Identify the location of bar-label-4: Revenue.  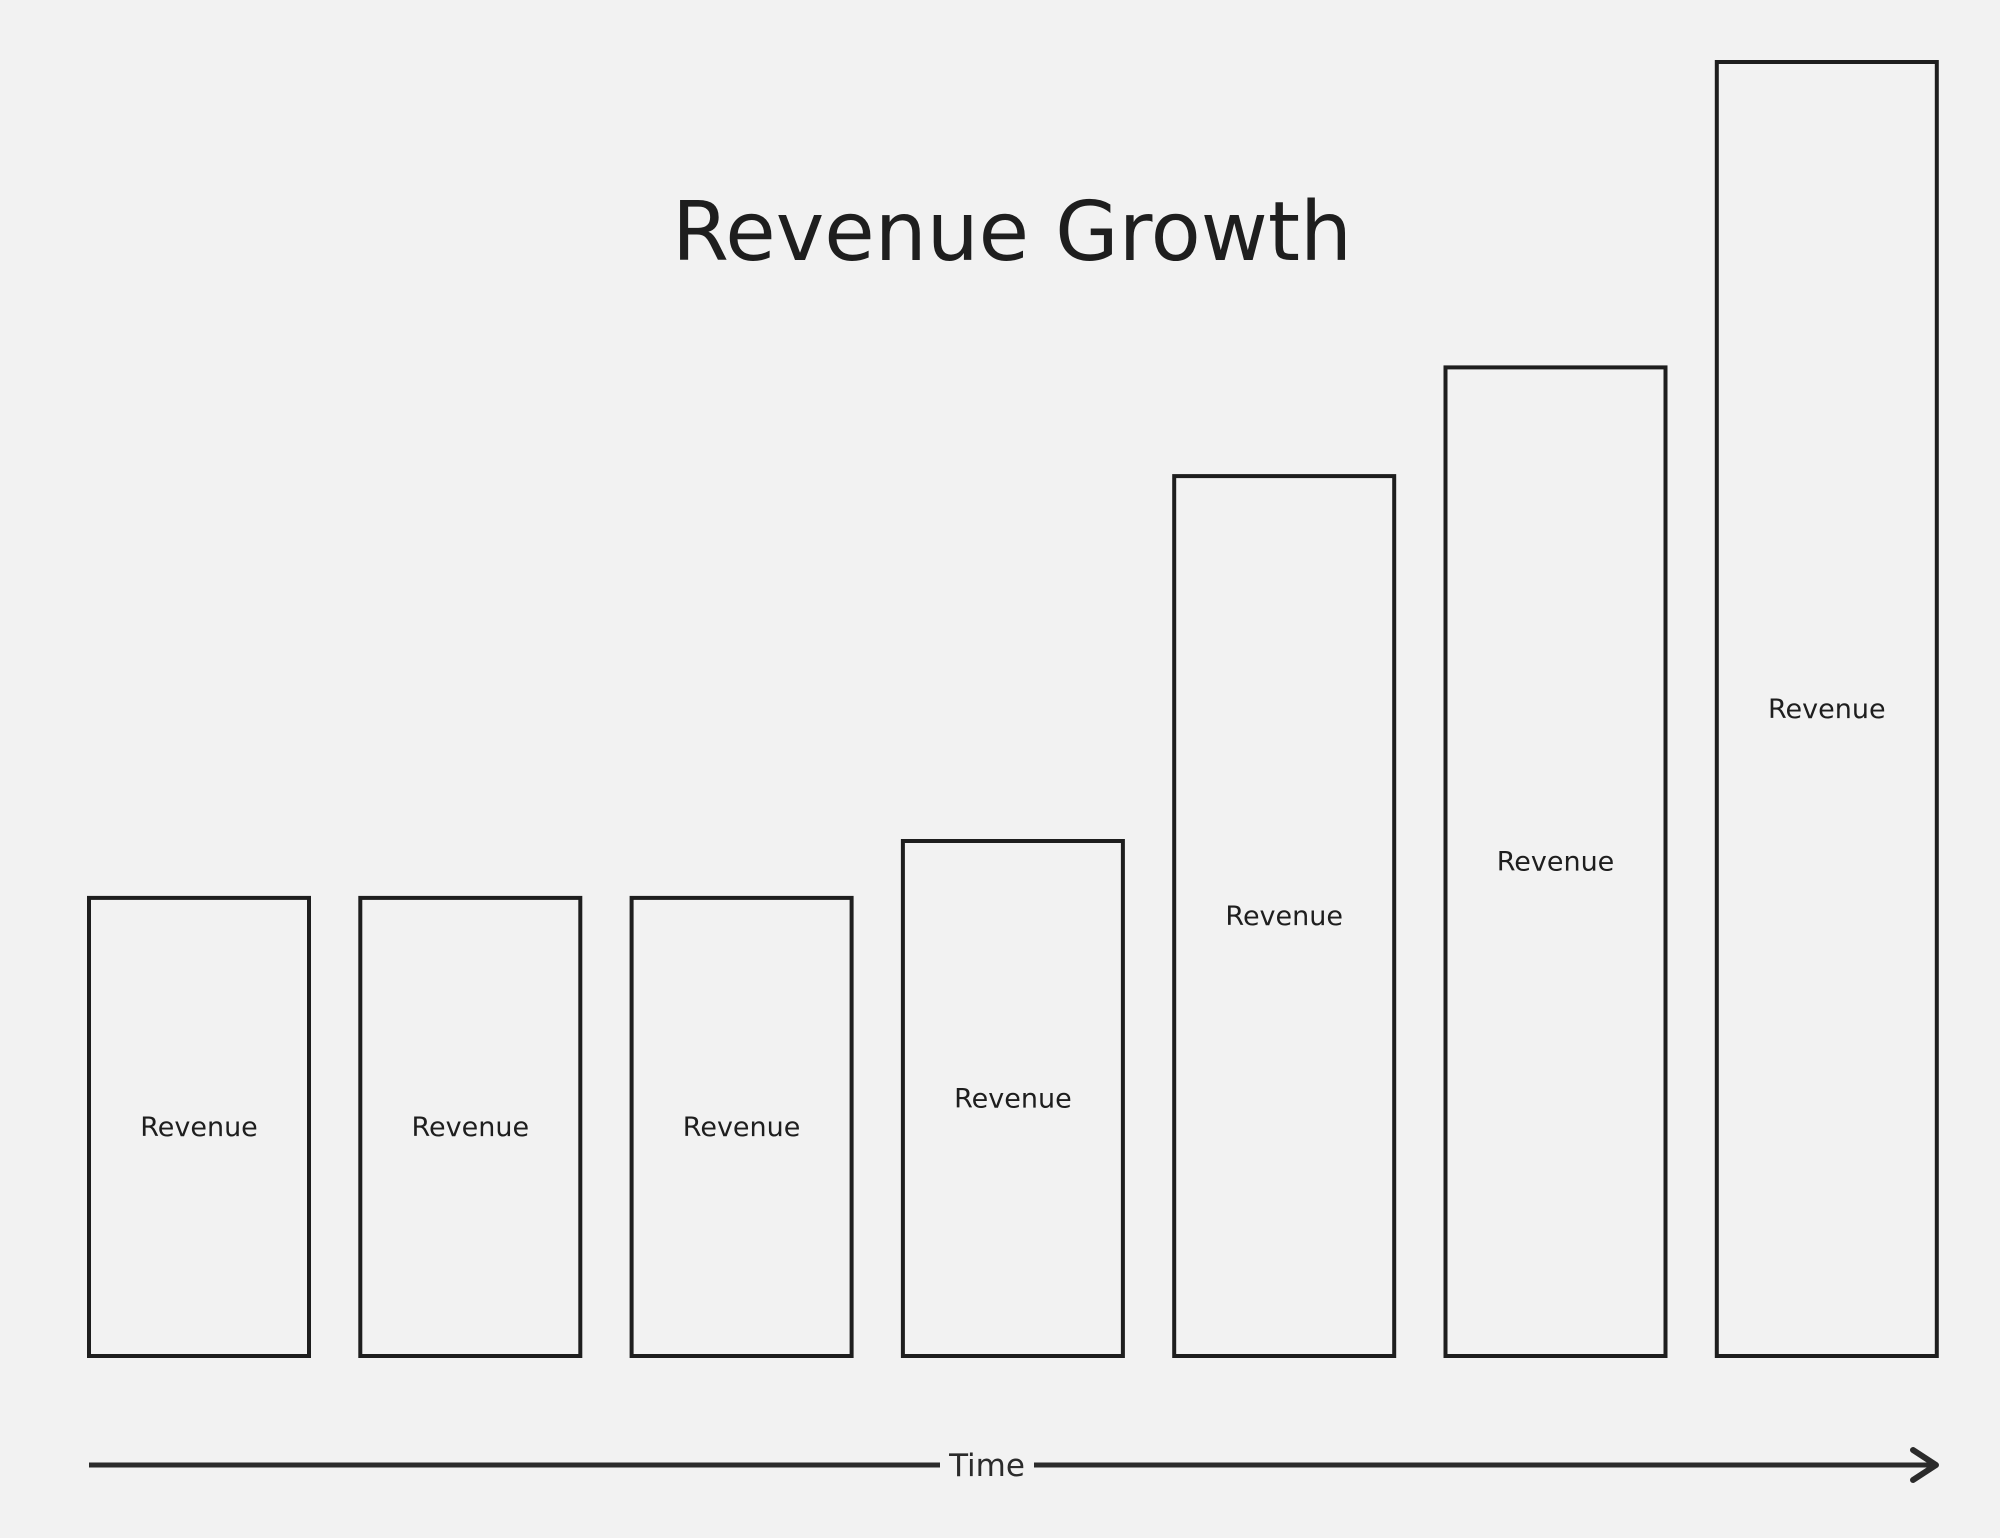
(1013, 1099).